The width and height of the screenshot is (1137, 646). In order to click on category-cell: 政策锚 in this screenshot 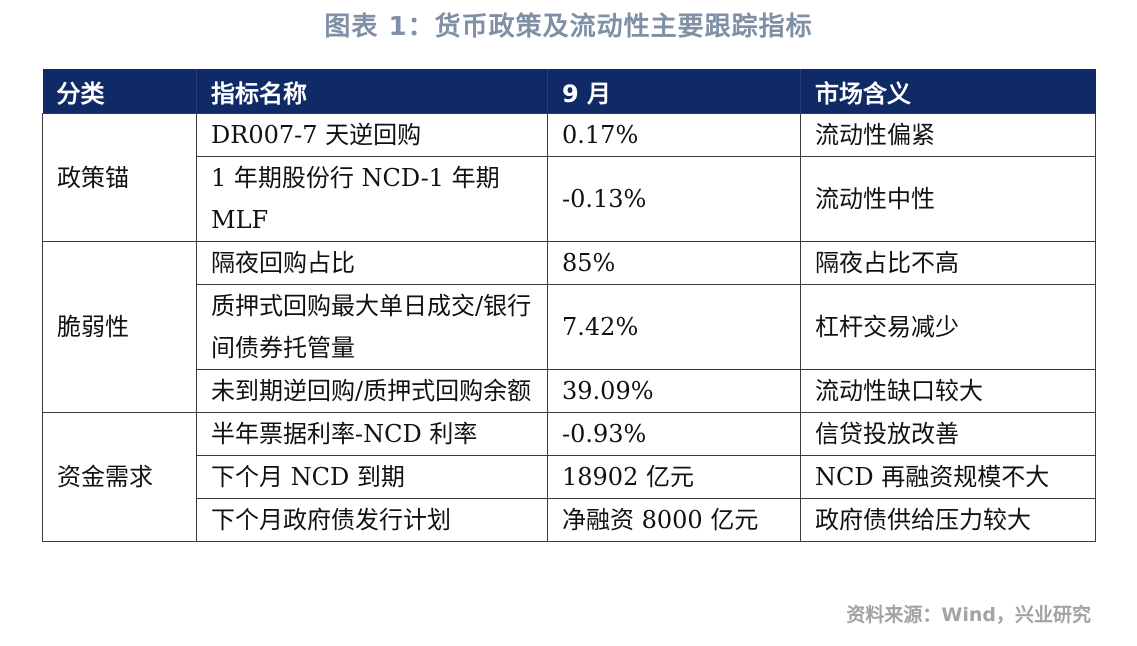, I will do `click(119, 177)`.